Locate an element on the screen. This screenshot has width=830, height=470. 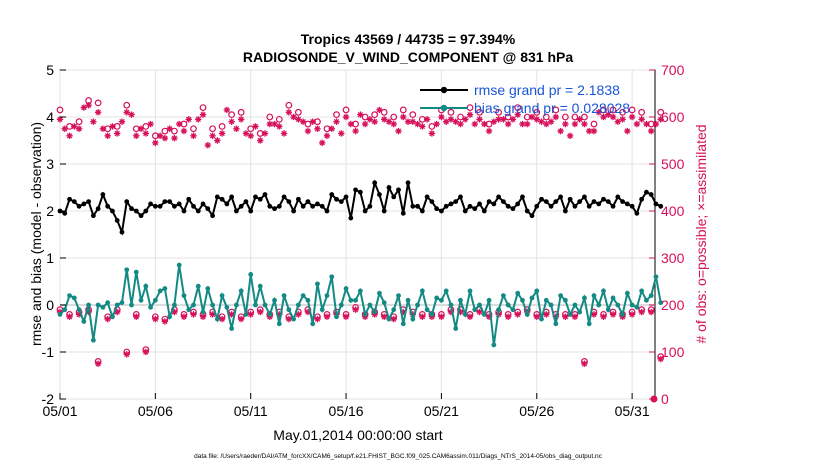
right-tick-label: 400 is located at coordinates (673, 211).